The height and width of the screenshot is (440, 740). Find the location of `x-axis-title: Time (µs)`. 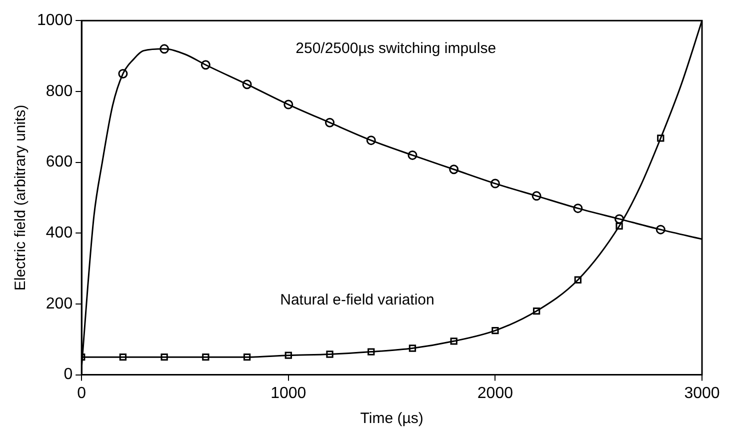

x-axis-title: Time (µs) is located at coordinates (392, 419).